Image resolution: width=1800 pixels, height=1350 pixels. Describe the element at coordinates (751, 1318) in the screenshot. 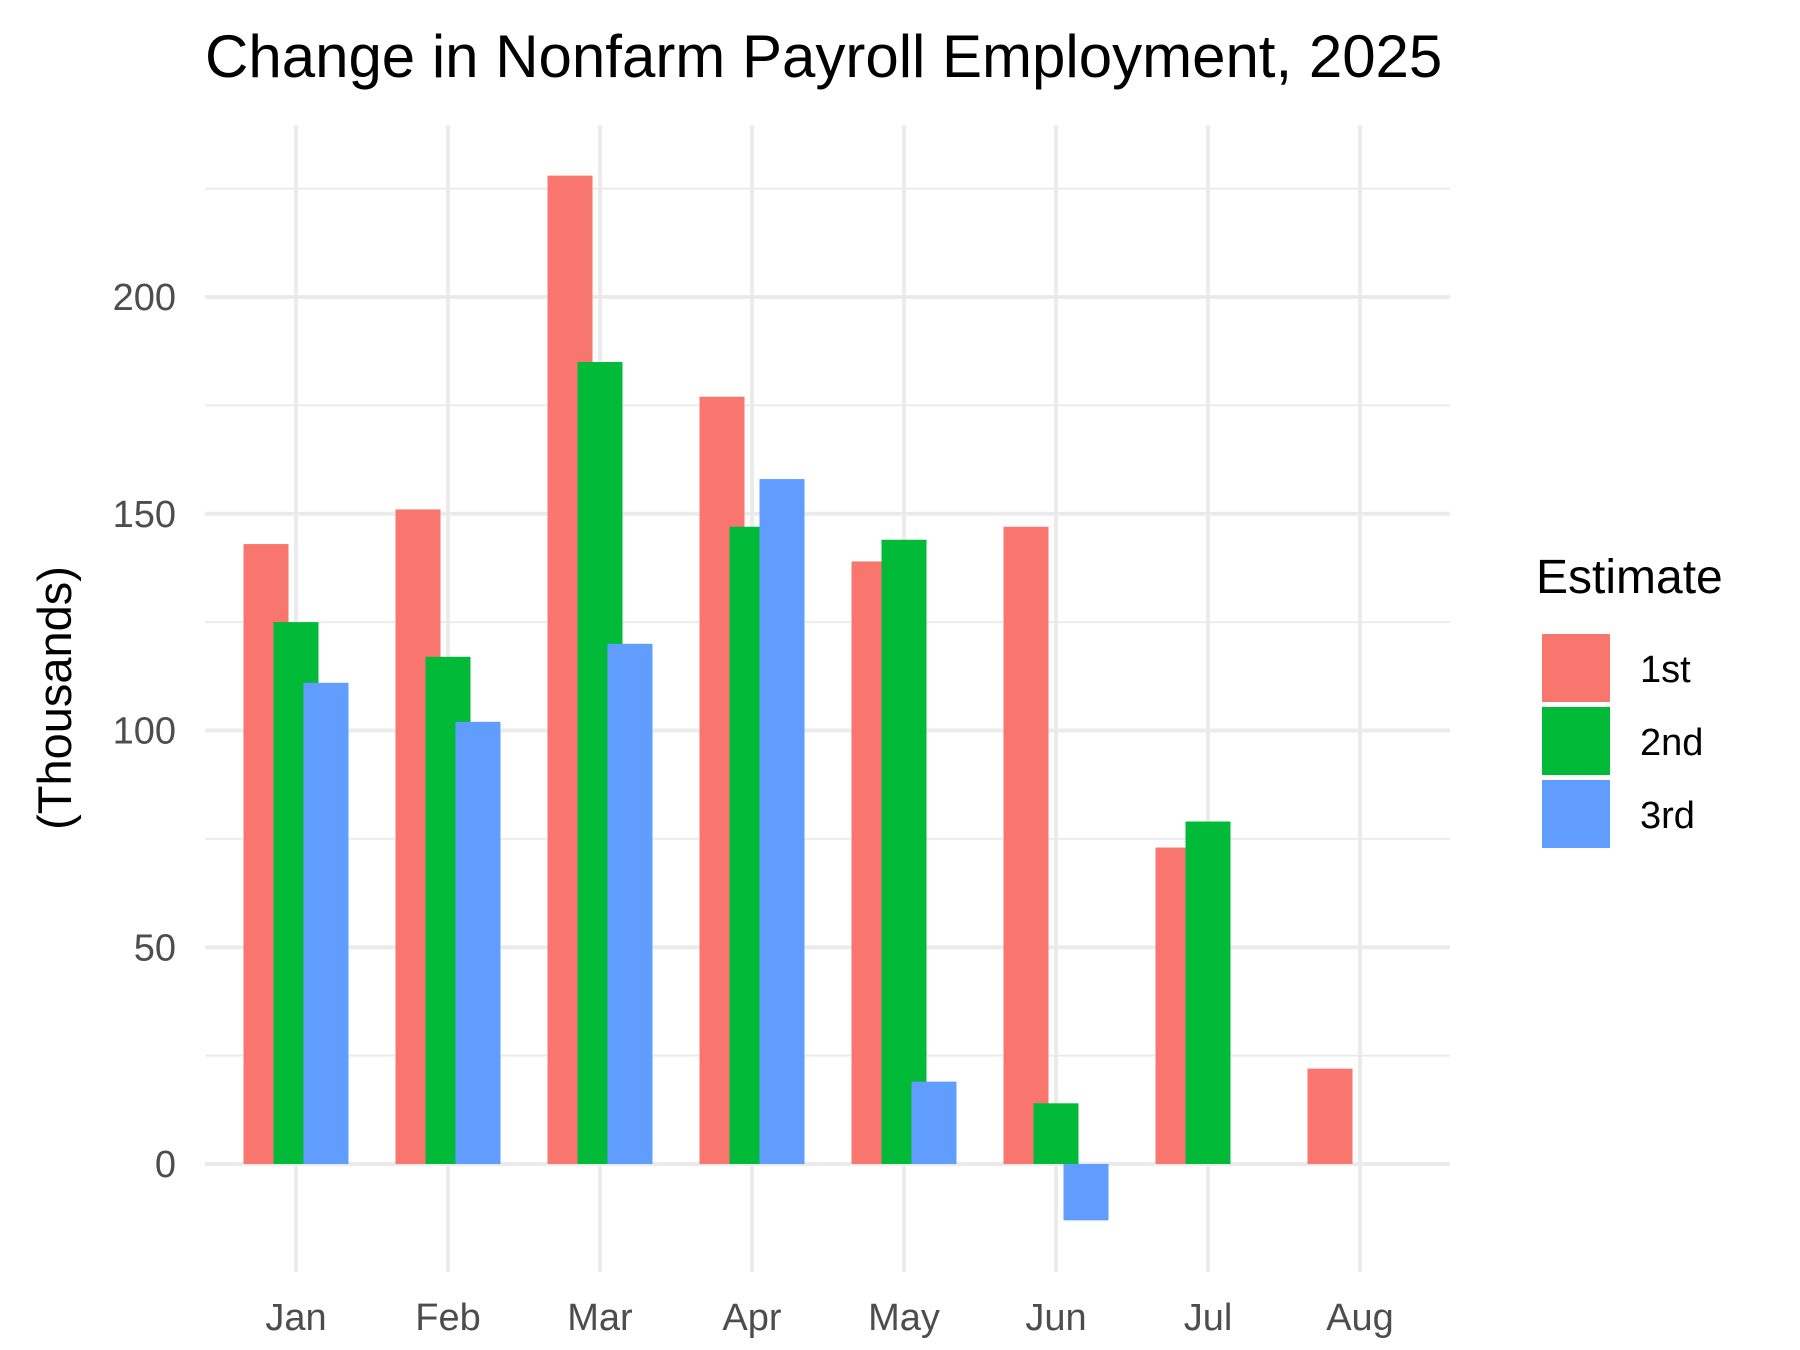

I see `x-tick-label: Apr` at that location.